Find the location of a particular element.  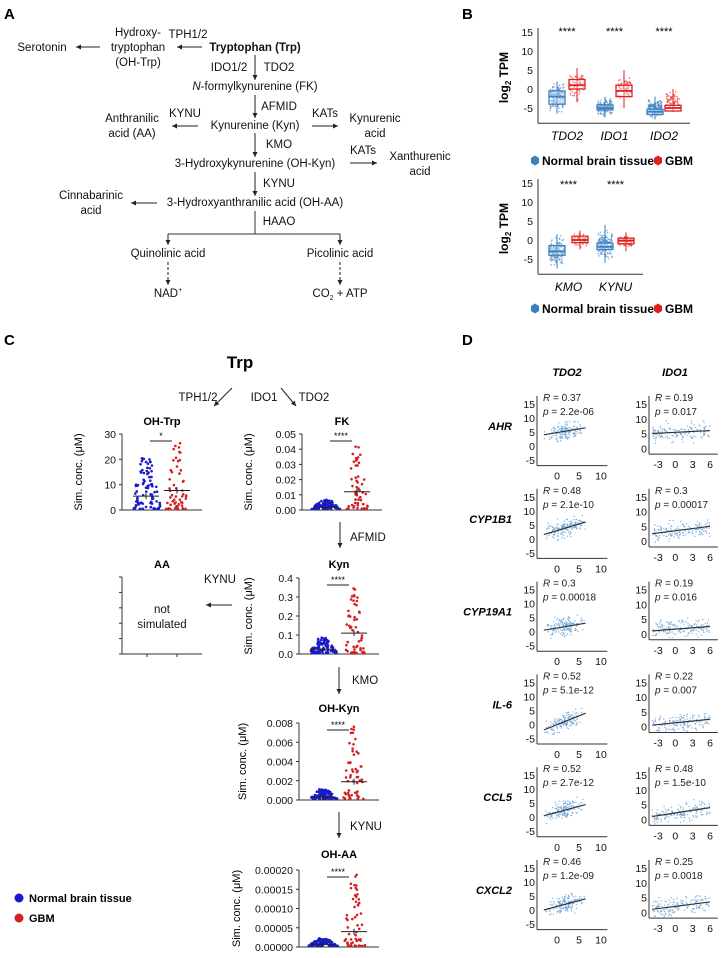

row-label: CYP19A1 is located at coordinates (487, 613).